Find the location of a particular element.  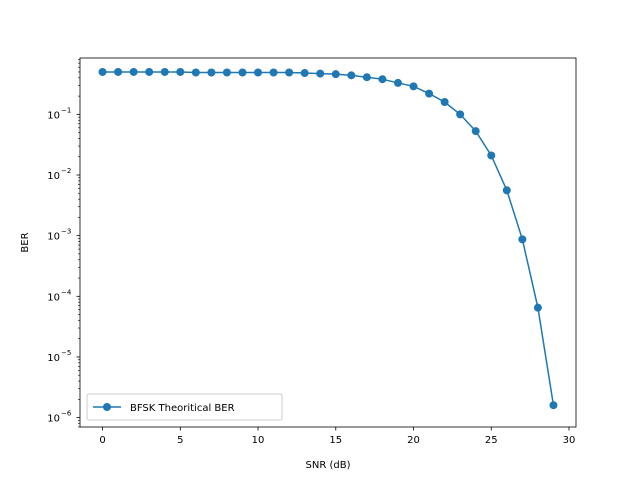

legend-label: BFSK Theoritical BER is located at coordinates (182, 408).